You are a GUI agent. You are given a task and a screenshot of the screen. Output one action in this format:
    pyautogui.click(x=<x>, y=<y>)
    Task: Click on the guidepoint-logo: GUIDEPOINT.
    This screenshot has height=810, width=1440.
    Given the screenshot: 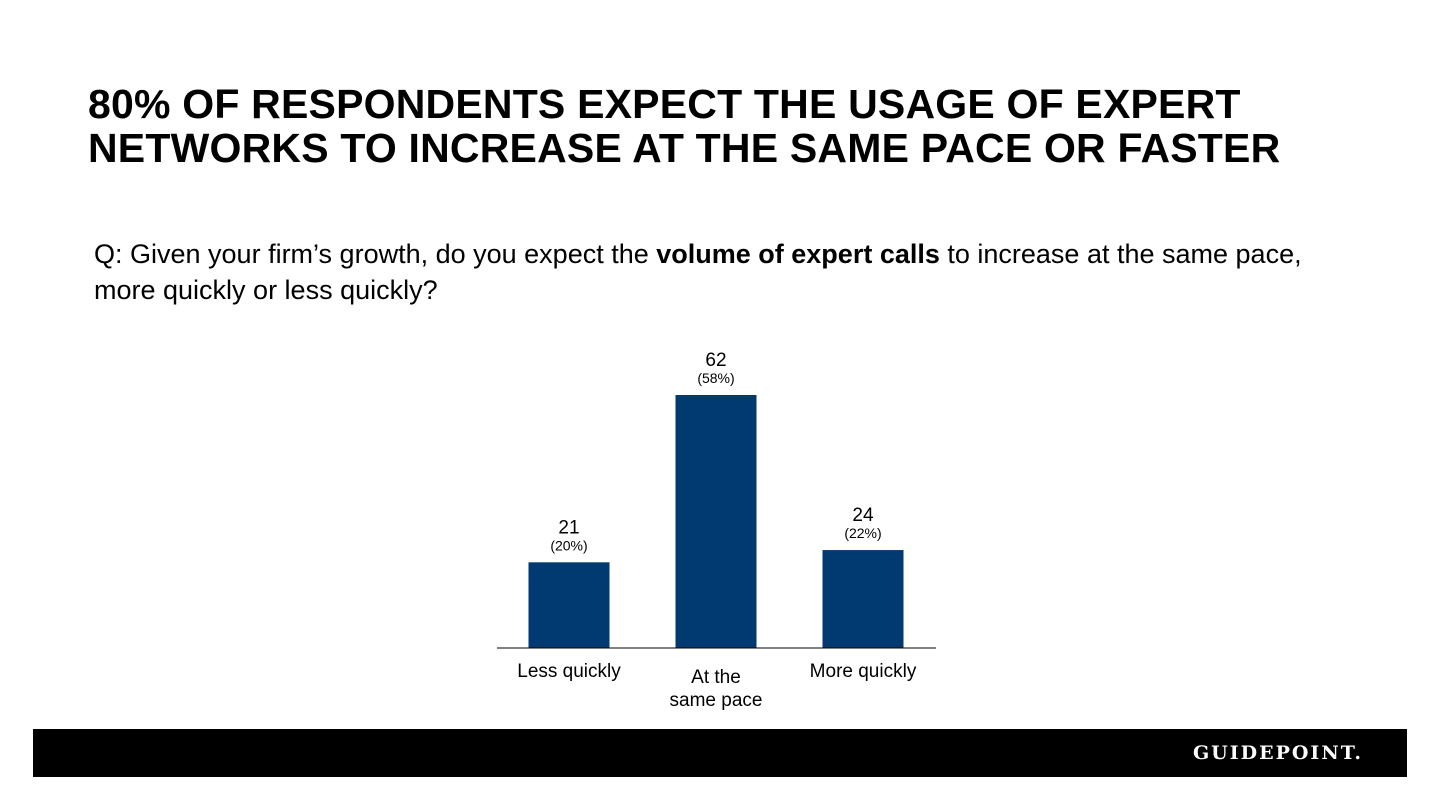 What is the action you would take?
    pyautogui.click(x=1277, y=753)
    